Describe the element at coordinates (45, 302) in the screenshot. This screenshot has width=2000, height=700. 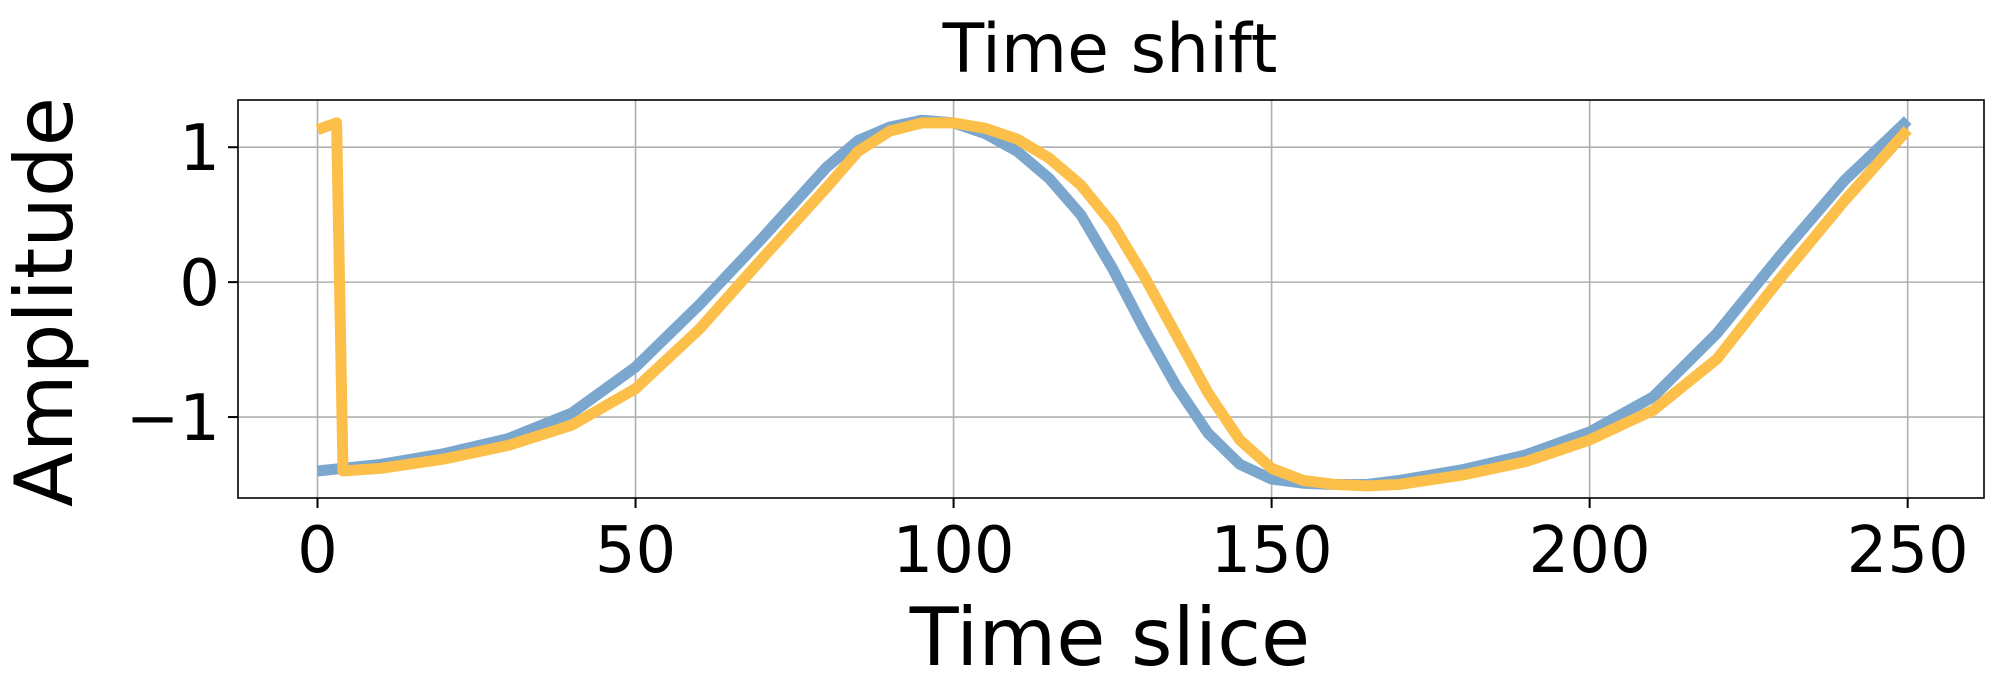
I see `y-axis-label: Amplitude` at that location.